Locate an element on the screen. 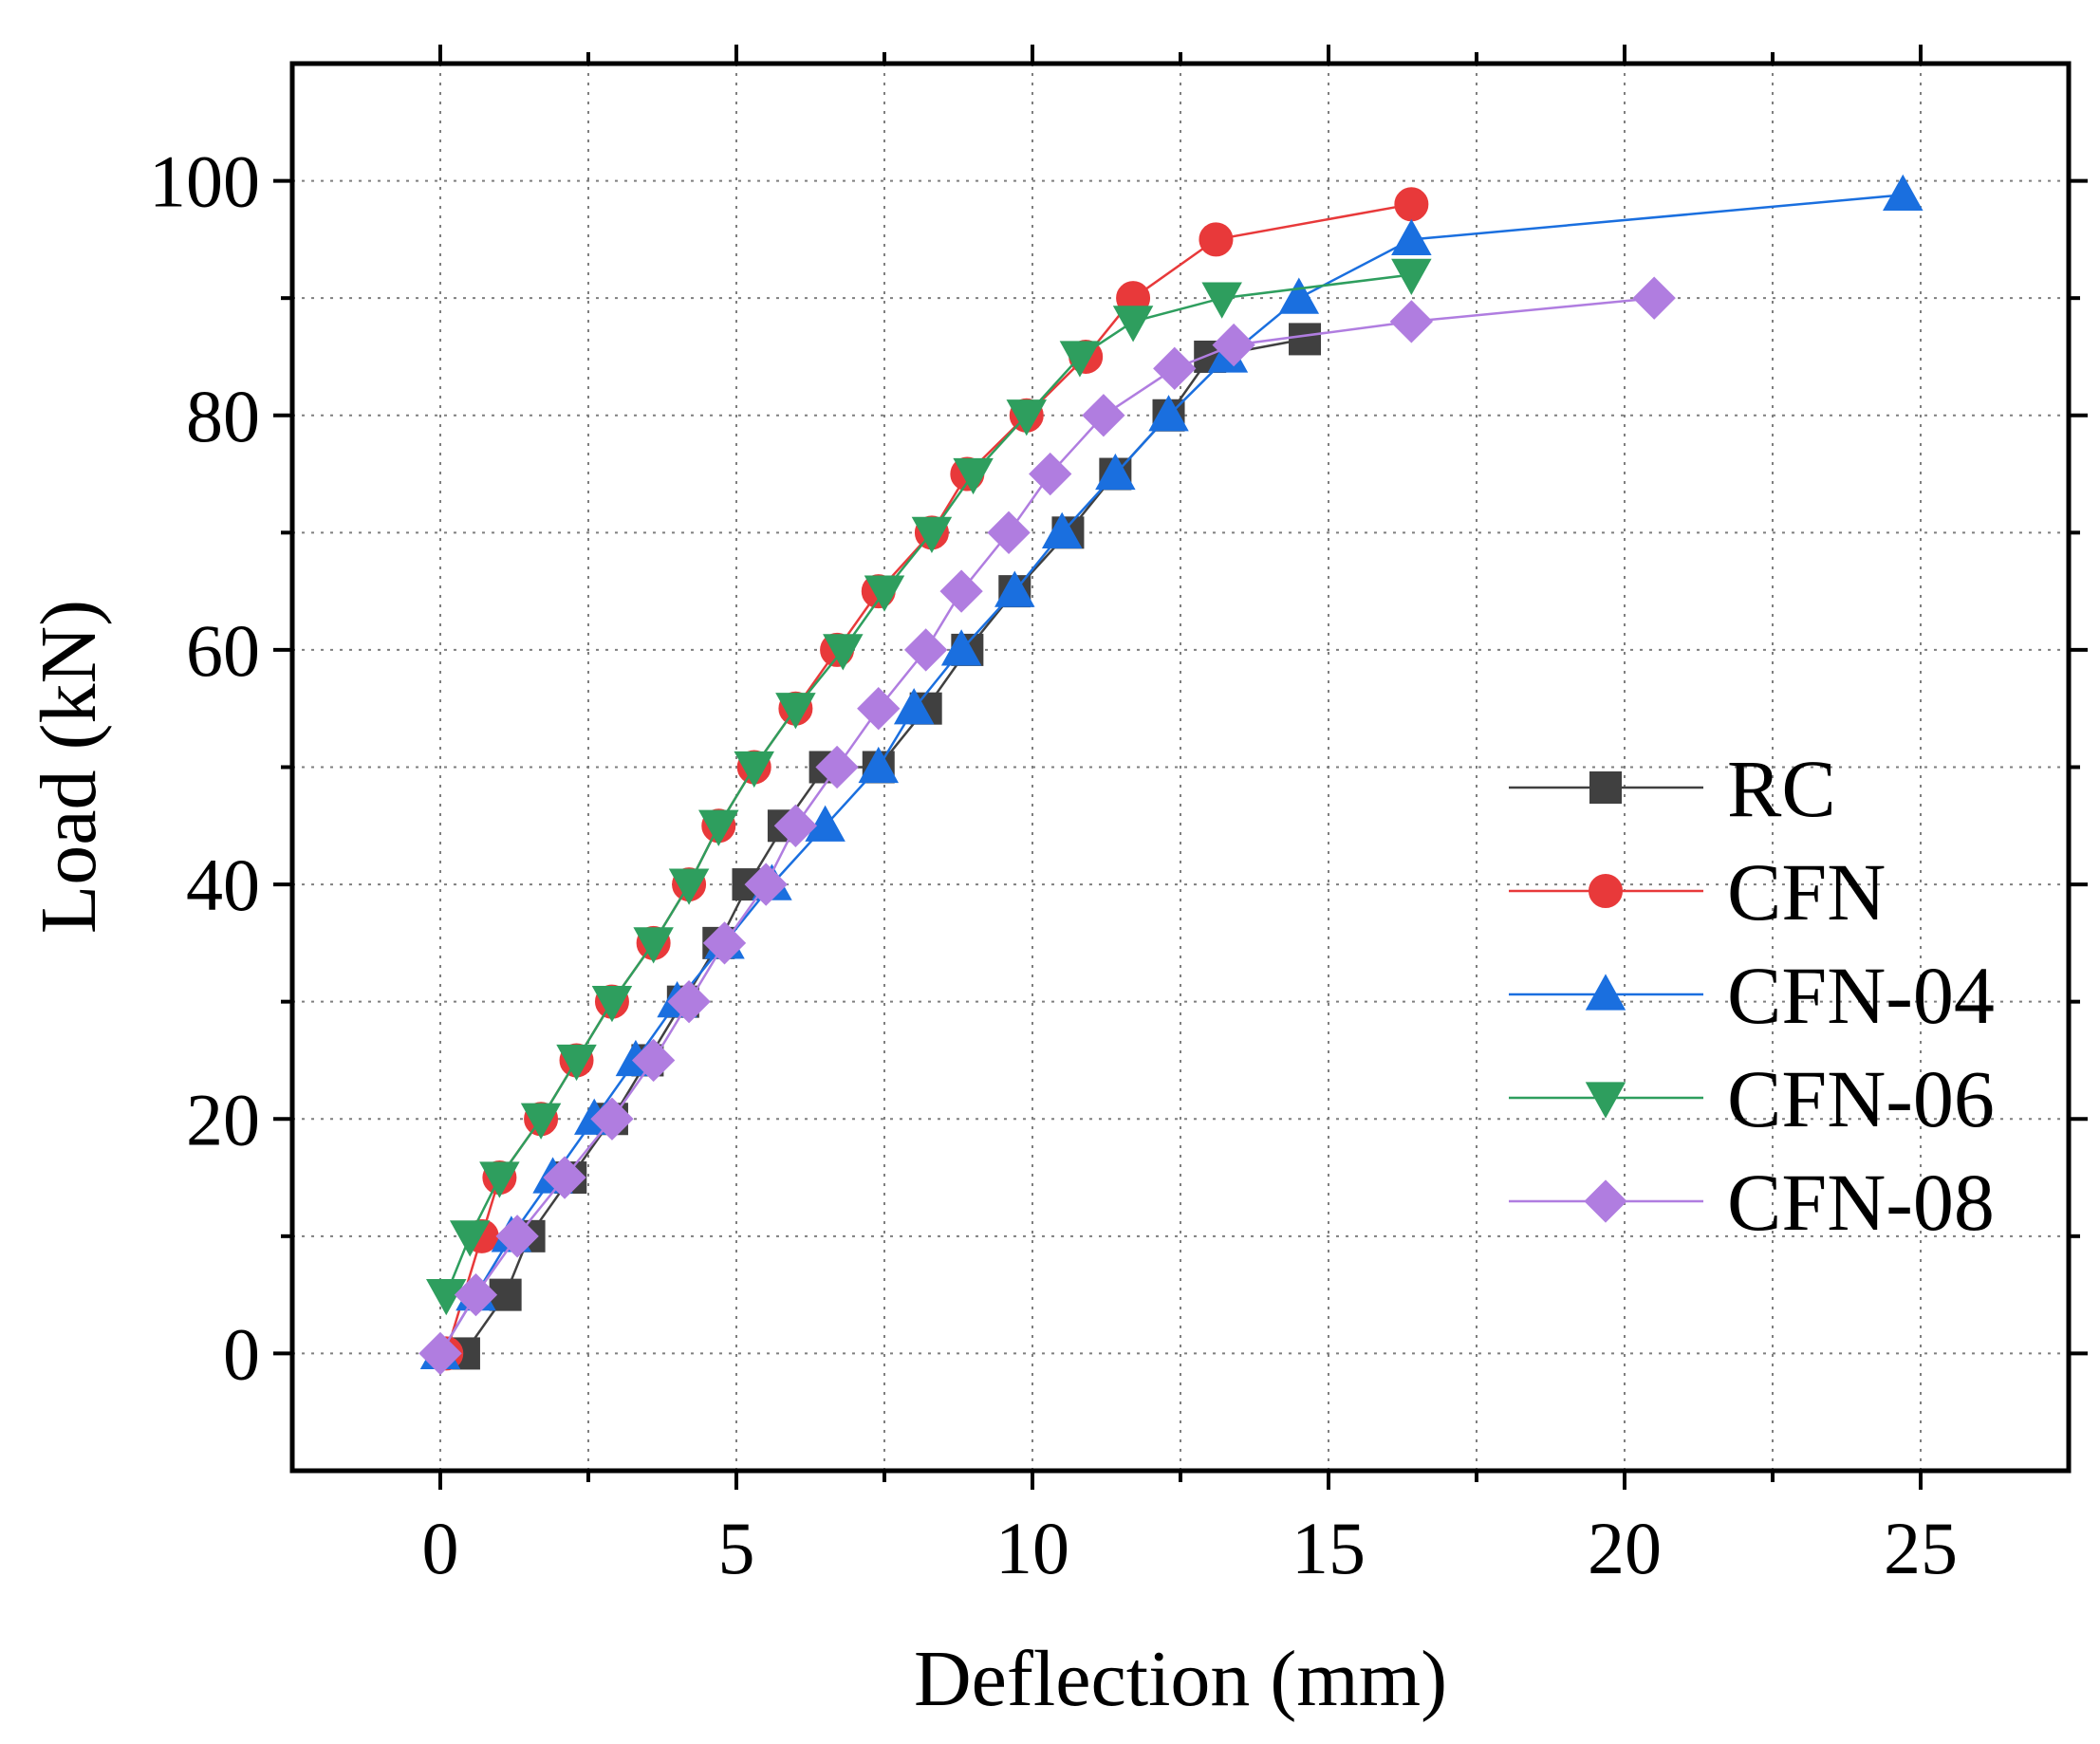 This screenshot has height=1744, width=2100. legend-label: CFN is located at coordinates (1806, 891).